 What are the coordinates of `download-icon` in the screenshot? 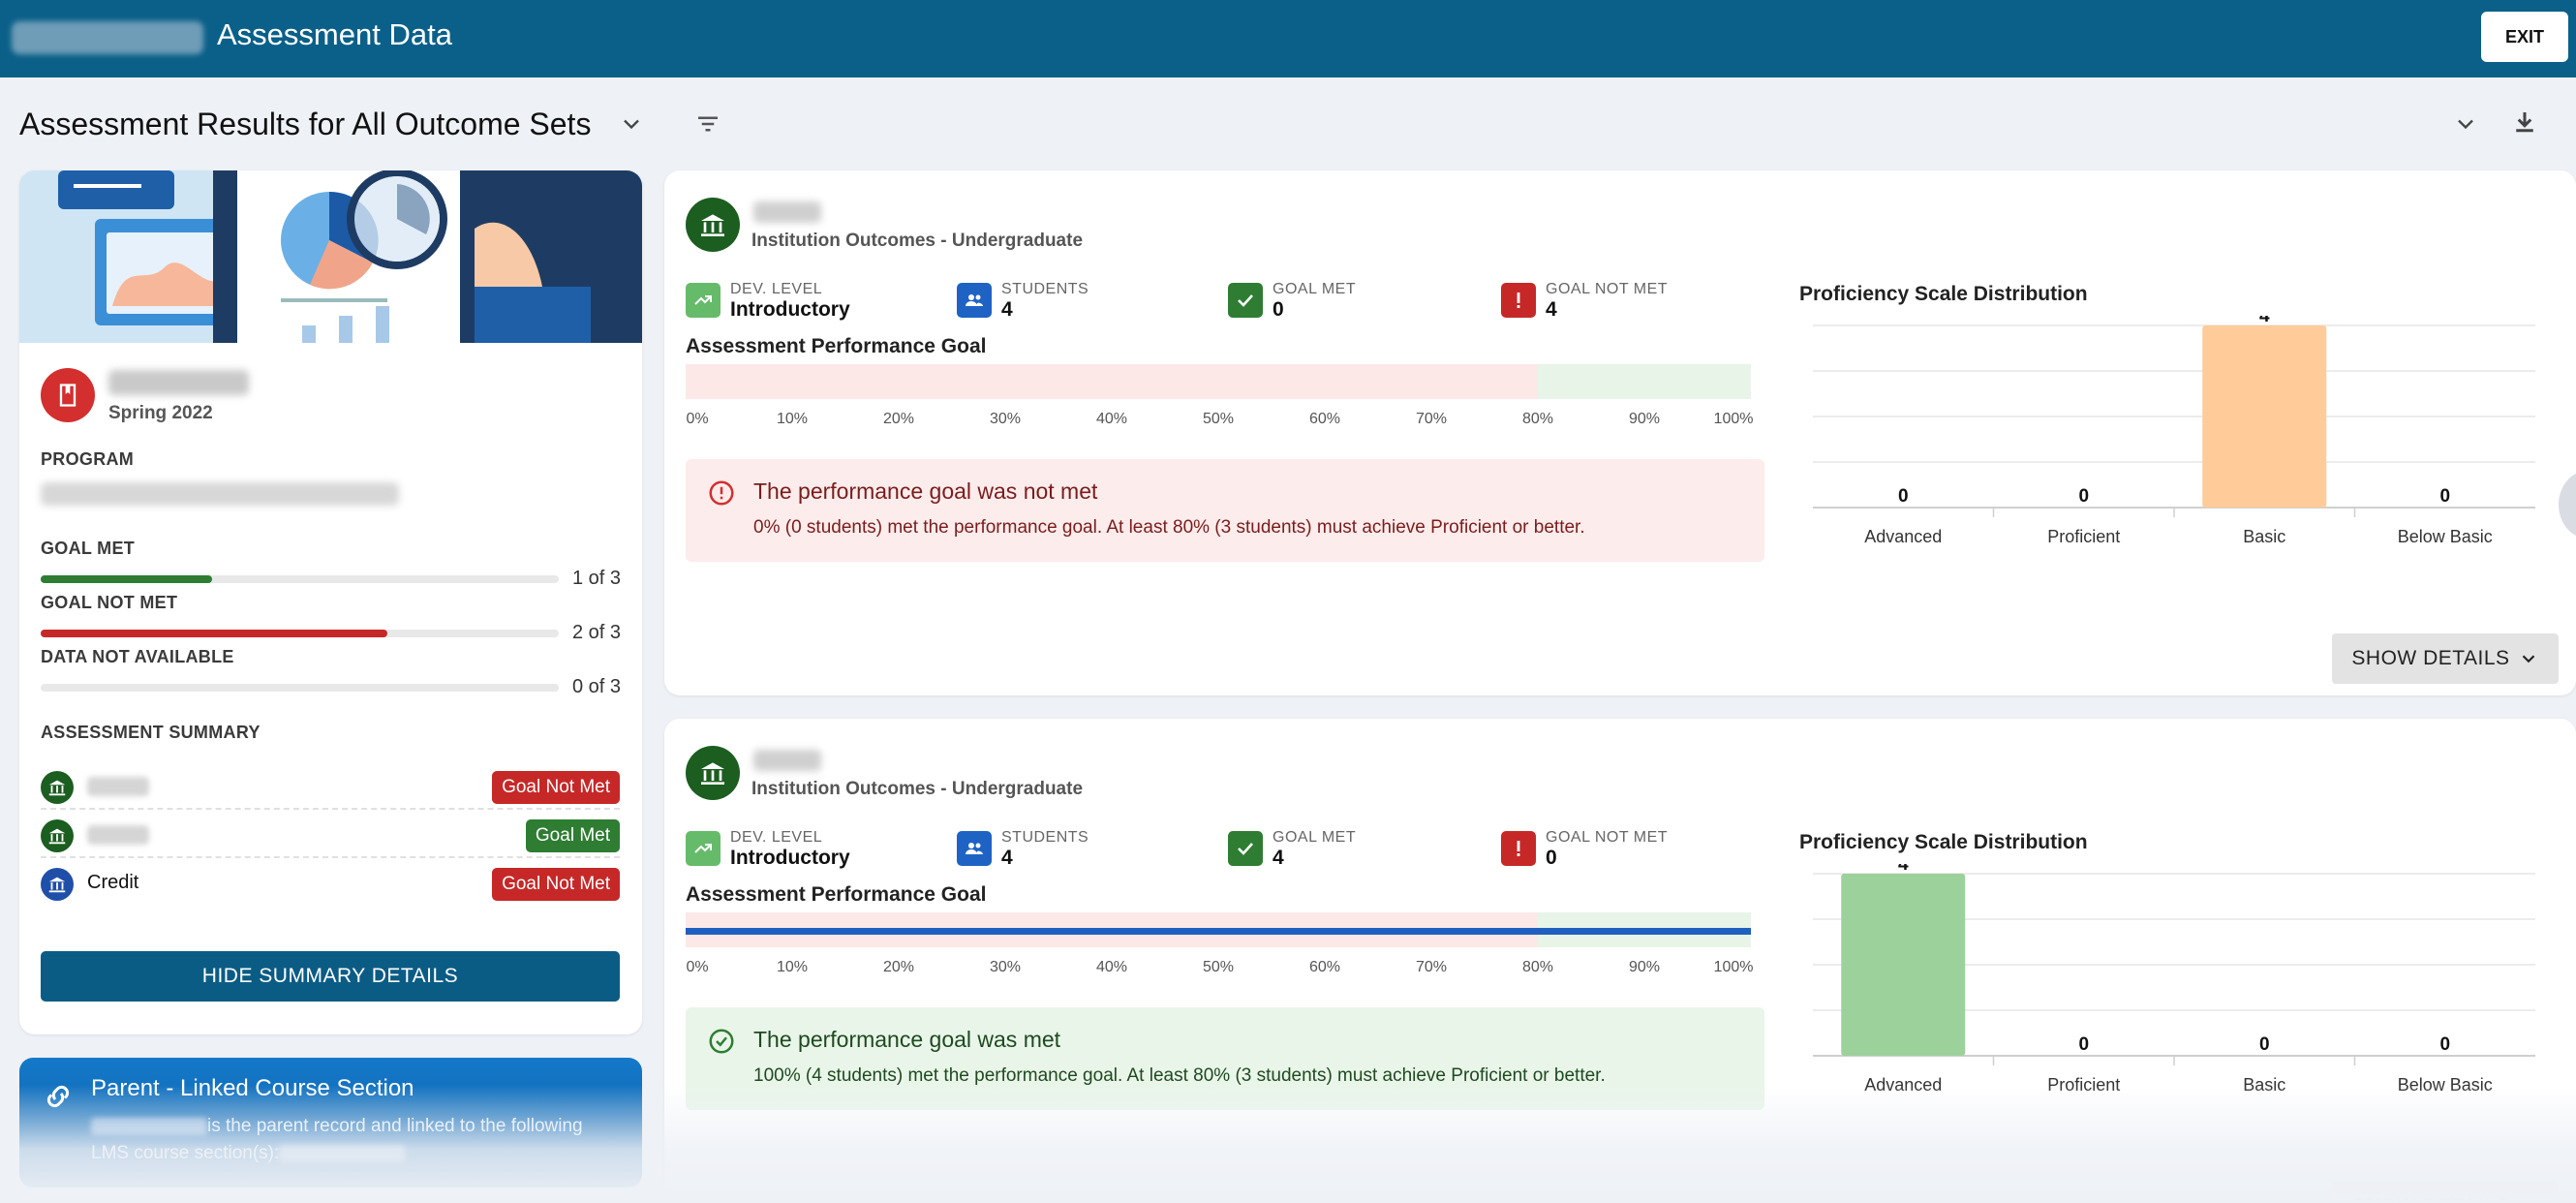 It's located at (2524, 122).